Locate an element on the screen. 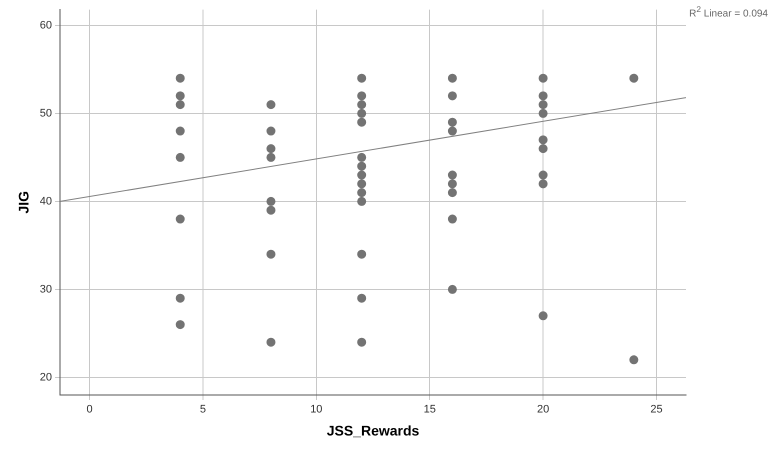 Image resolution: width=774 pixels, height=450 pixels. y-axis-title: JIG is located at coordinates (23, 202).